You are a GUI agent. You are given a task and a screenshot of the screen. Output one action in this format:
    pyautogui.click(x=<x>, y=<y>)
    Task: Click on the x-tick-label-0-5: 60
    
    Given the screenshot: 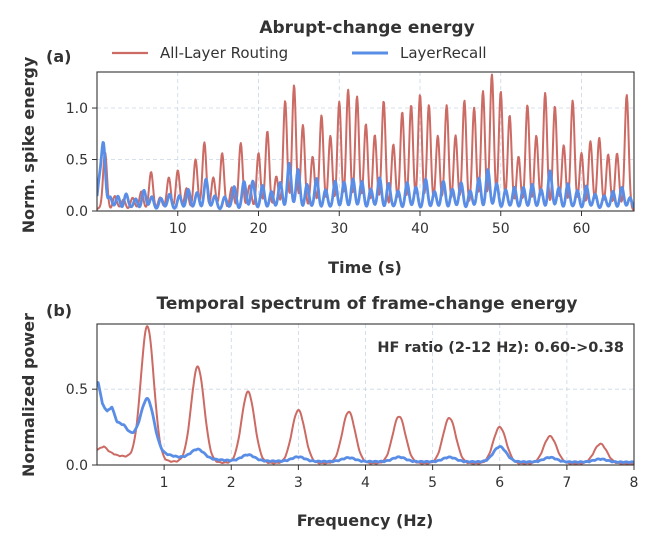 What is the action you would take?
    pyautogui.click(x=582, y=229)
    